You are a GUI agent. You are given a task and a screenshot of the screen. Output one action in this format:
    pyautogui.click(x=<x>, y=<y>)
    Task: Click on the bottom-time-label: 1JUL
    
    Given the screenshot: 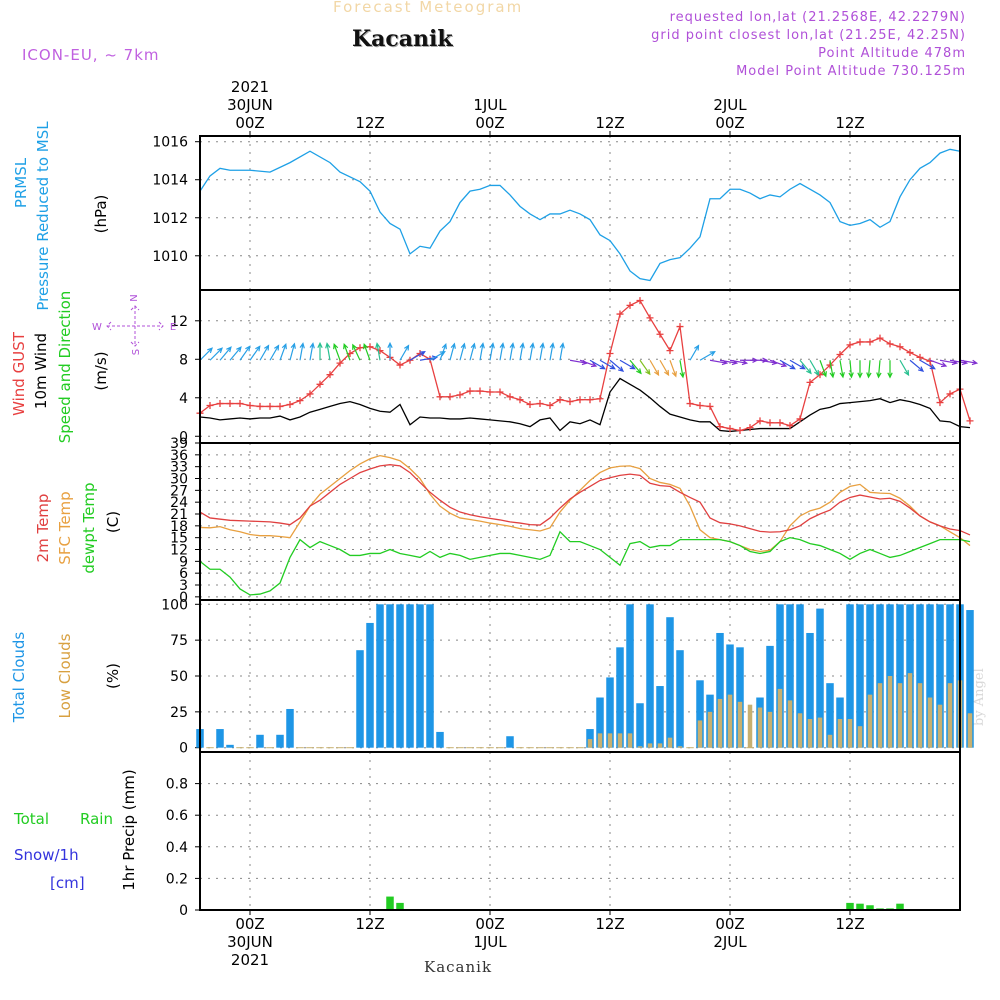 What is the action you would take?
    pyautogui.click(x=490, y=942)
    